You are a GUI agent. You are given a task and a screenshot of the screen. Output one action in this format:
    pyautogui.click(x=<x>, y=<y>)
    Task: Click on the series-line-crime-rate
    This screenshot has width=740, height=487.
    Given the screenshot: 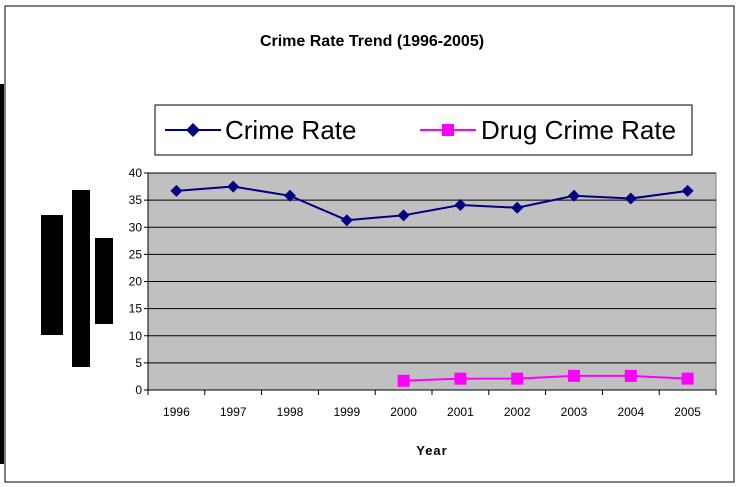 What is the action you would take?
    pyautogui.click(x=432, y=203)
    